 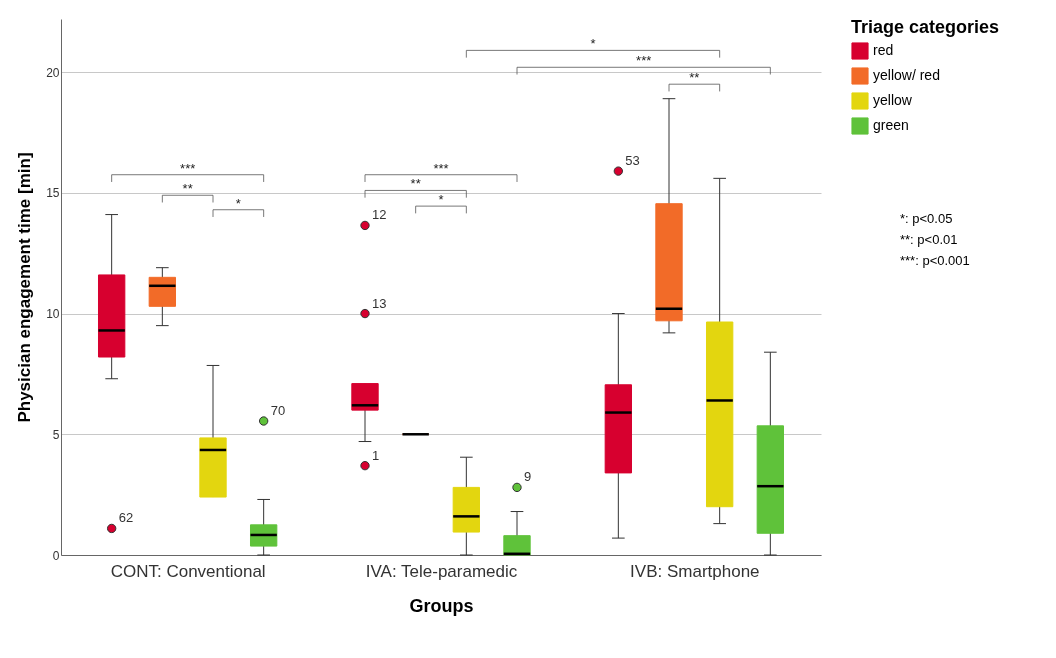 What do you see at coordinates (925, 27) in the screenshot?
I see `legend-title: Triage categories` at bounding box center [925, 27].